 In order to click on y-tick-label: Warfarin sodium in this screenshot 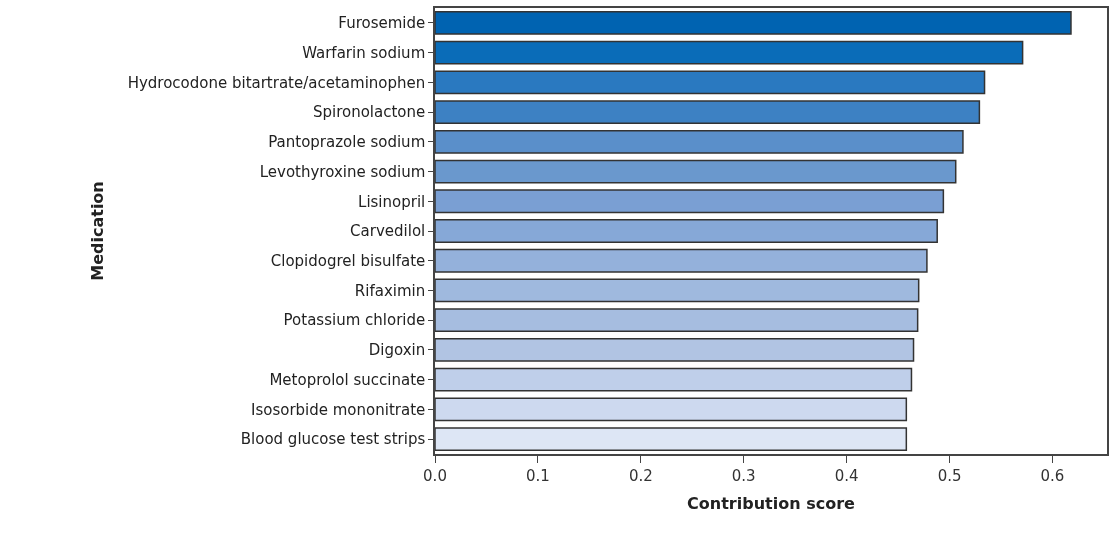, I will do `click(364, 52)`.